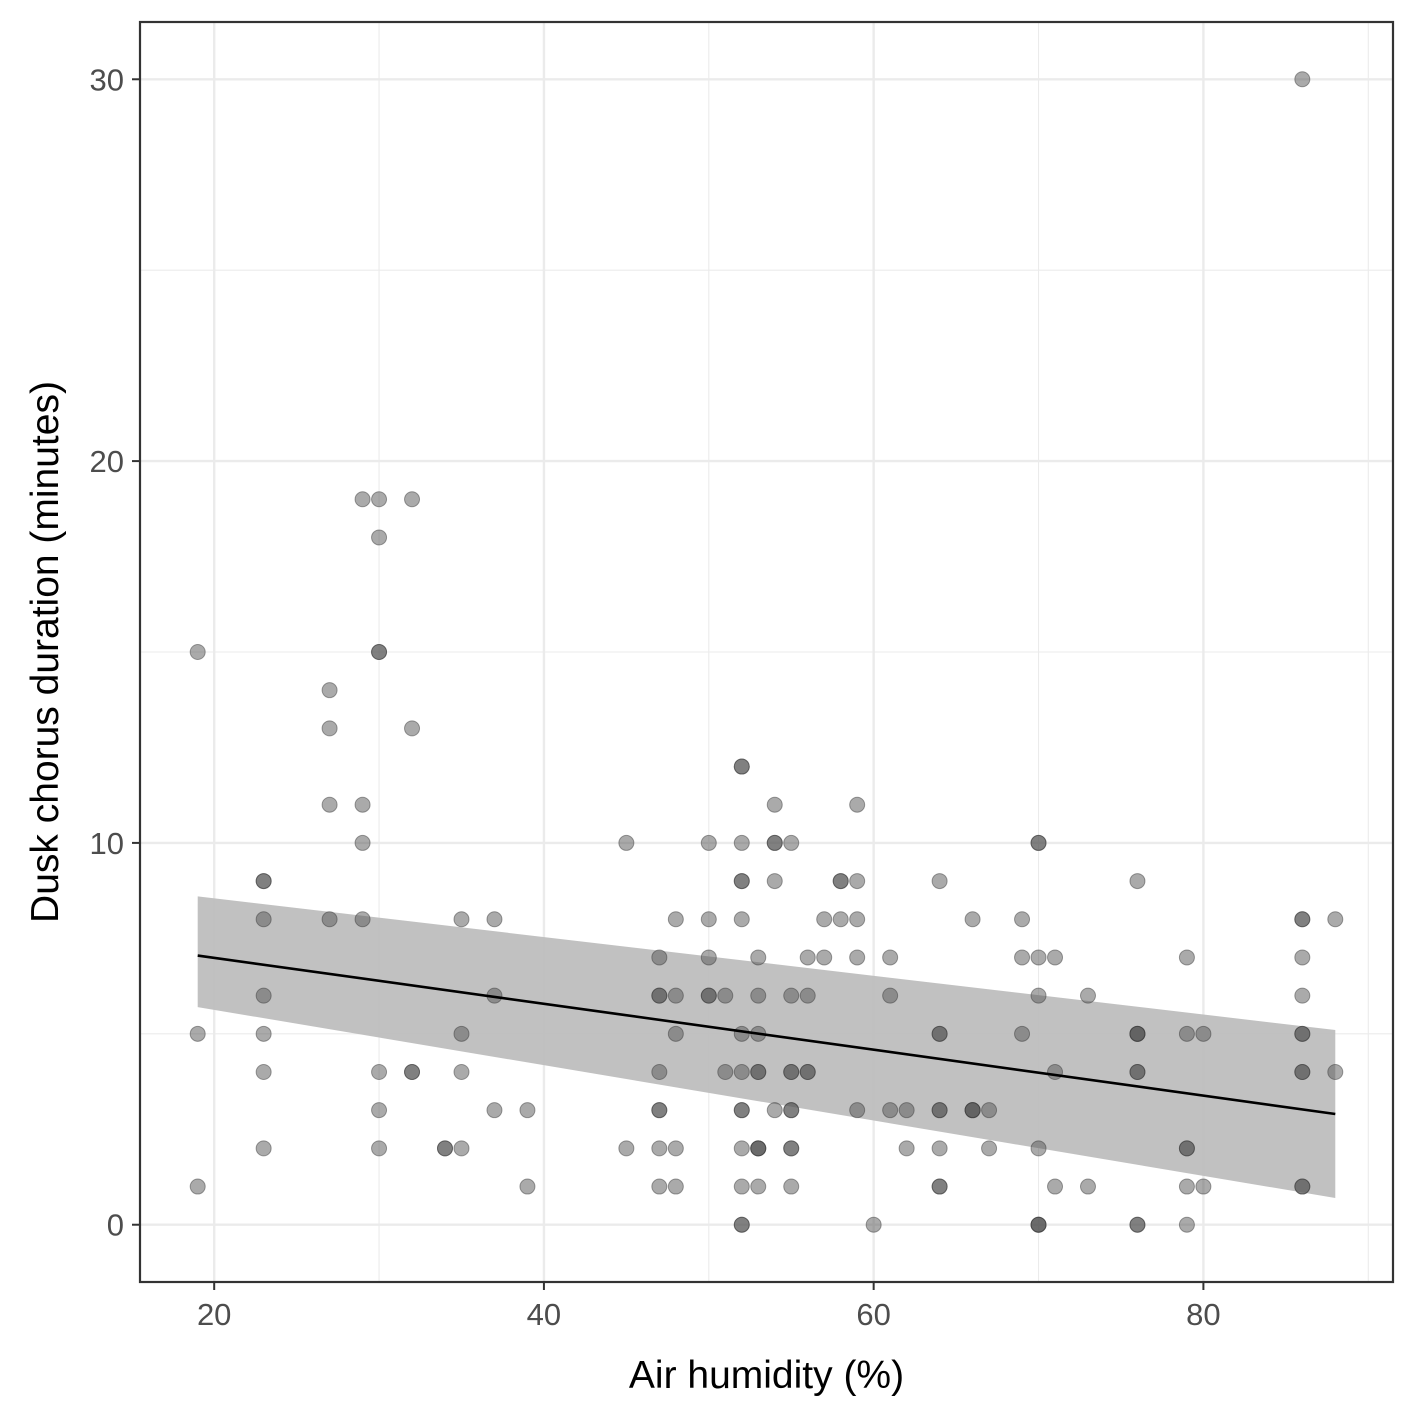  What do you see at coordinates (107, 461) in the screenshot?
I see `y-axis-tick-label: 20` at bounding box center [107, 461].